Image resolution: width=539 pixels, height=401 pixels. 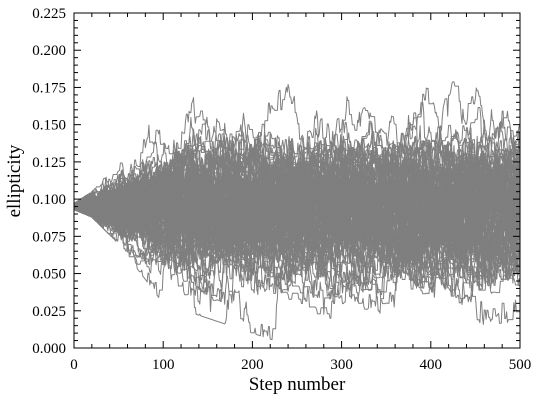 What do you see at coordinates (49, 349) in the screenshot?
I see `y-tick-label: 0.000` at bounding box center [49, 349].